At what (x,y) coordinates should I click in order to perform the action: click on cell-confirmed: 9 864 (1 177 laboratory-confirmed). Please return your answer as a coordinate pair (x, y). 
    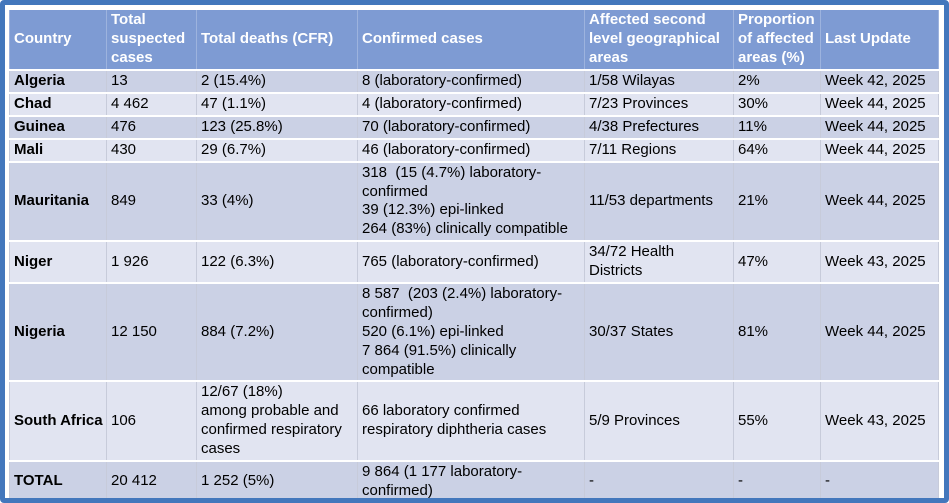
    Looking at the image, I should click on (471, 479).